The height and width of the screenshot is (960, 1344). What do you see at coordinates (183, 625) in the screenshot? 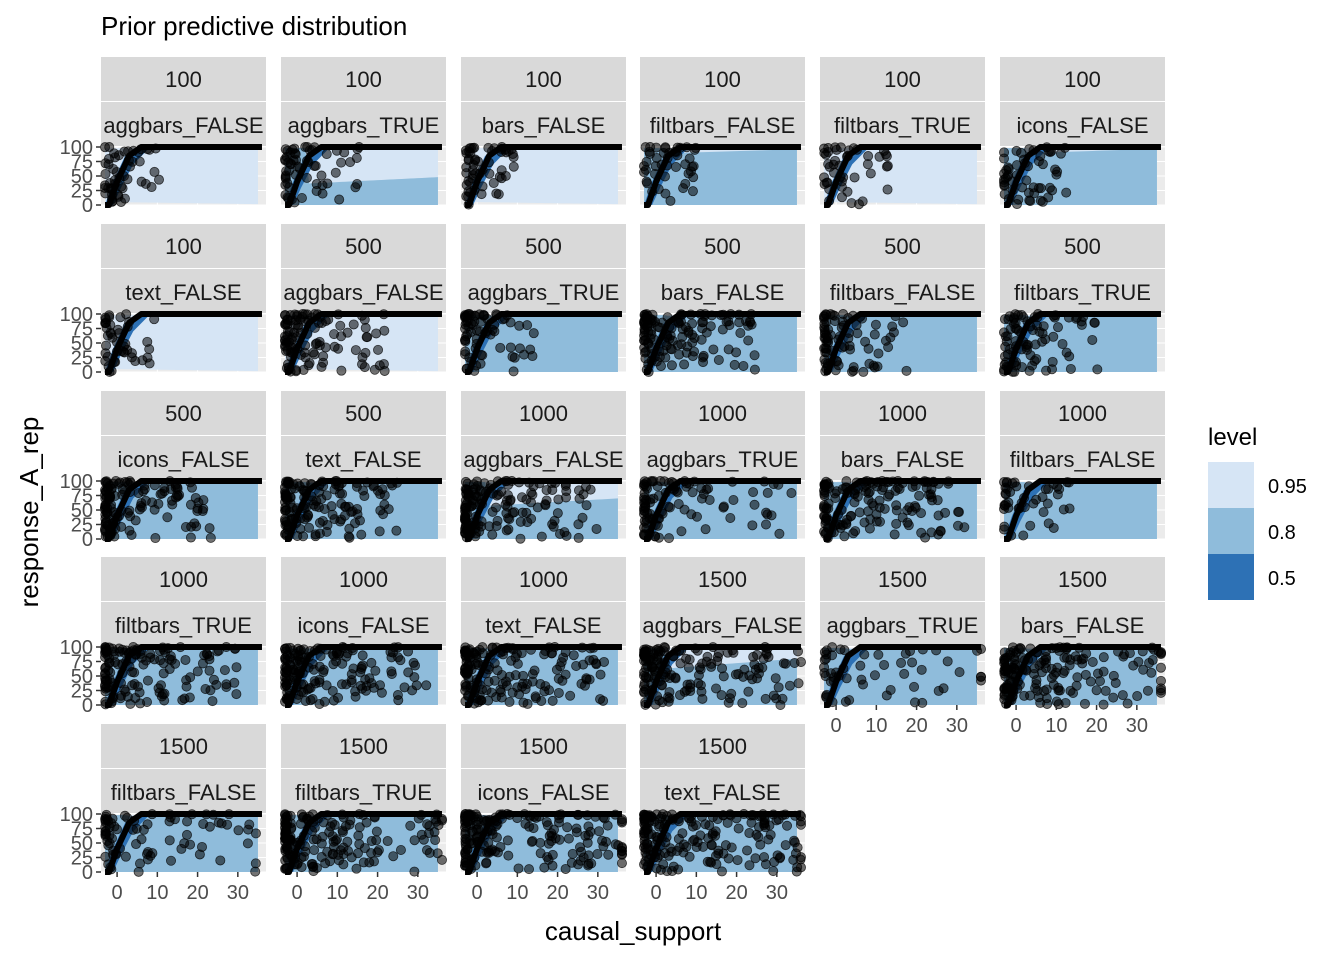
I see `strip-label-condition: filtbars_TRUE` at bounding box center [183, 625].